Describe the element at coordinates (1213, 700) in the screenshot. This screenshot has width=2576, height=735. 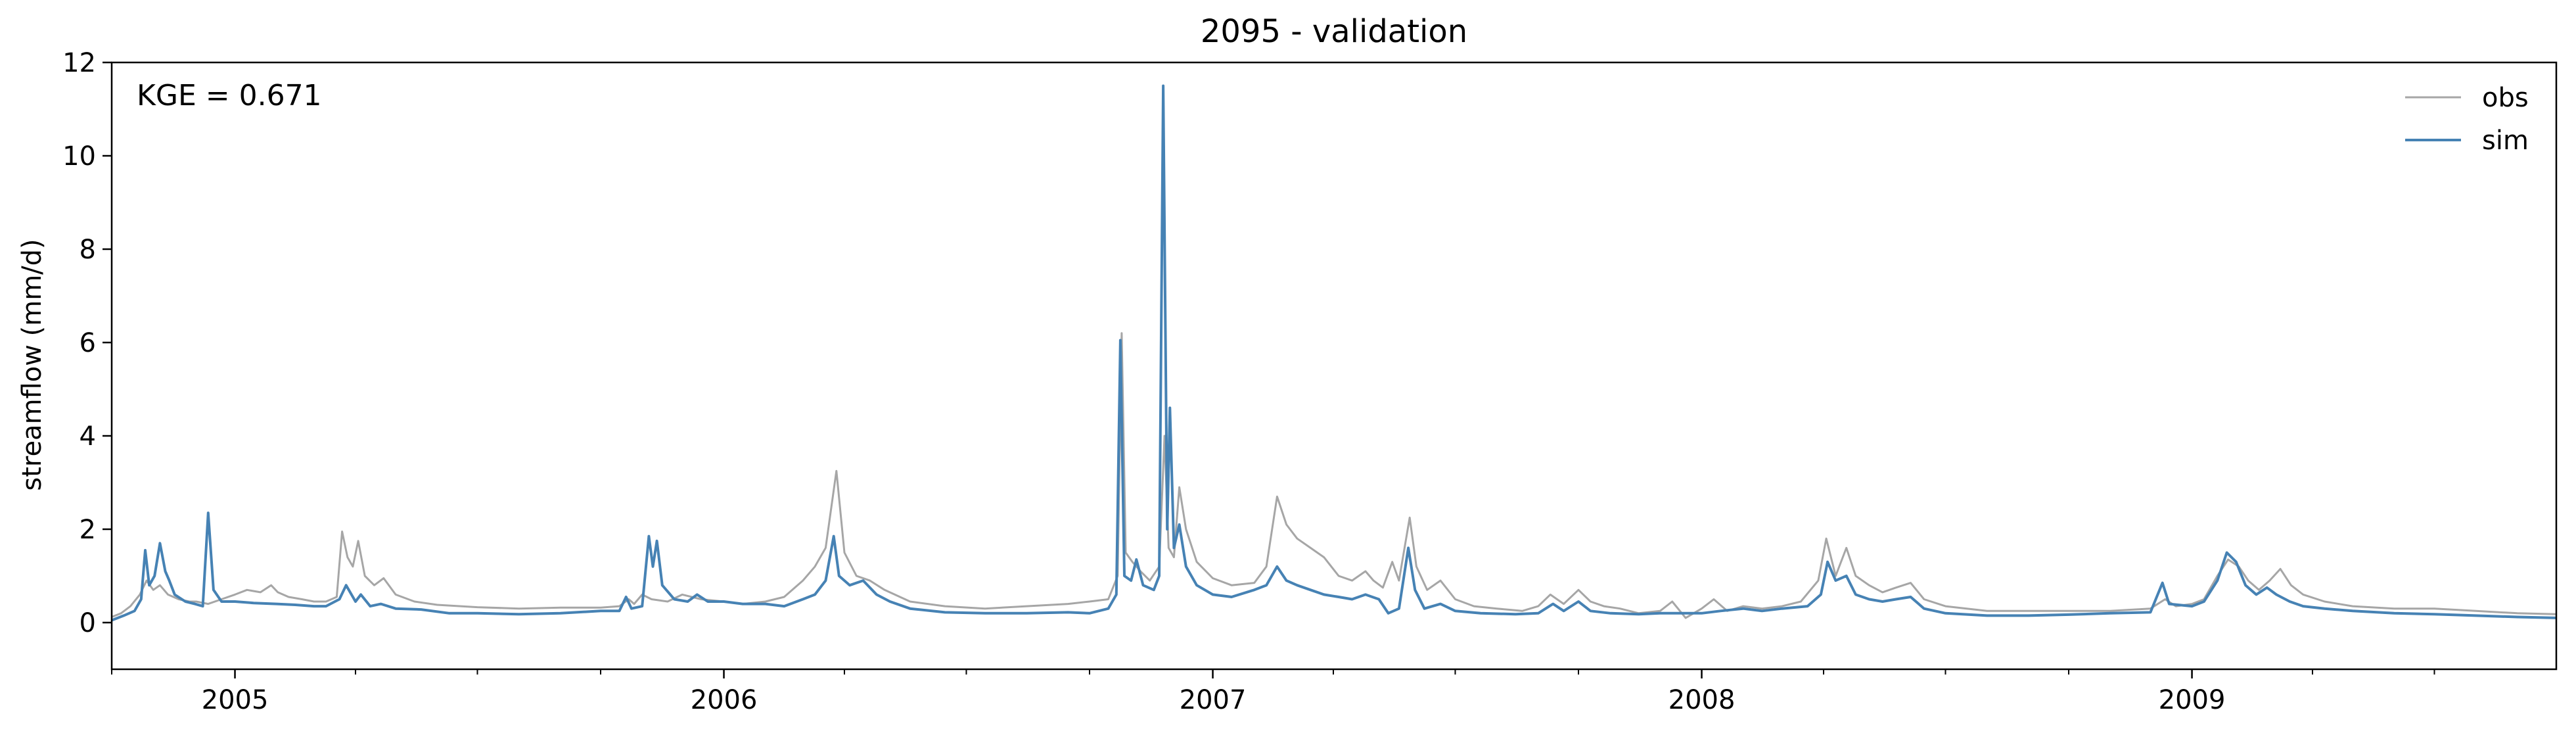
I see `x-tick-label: 2007` at that location.